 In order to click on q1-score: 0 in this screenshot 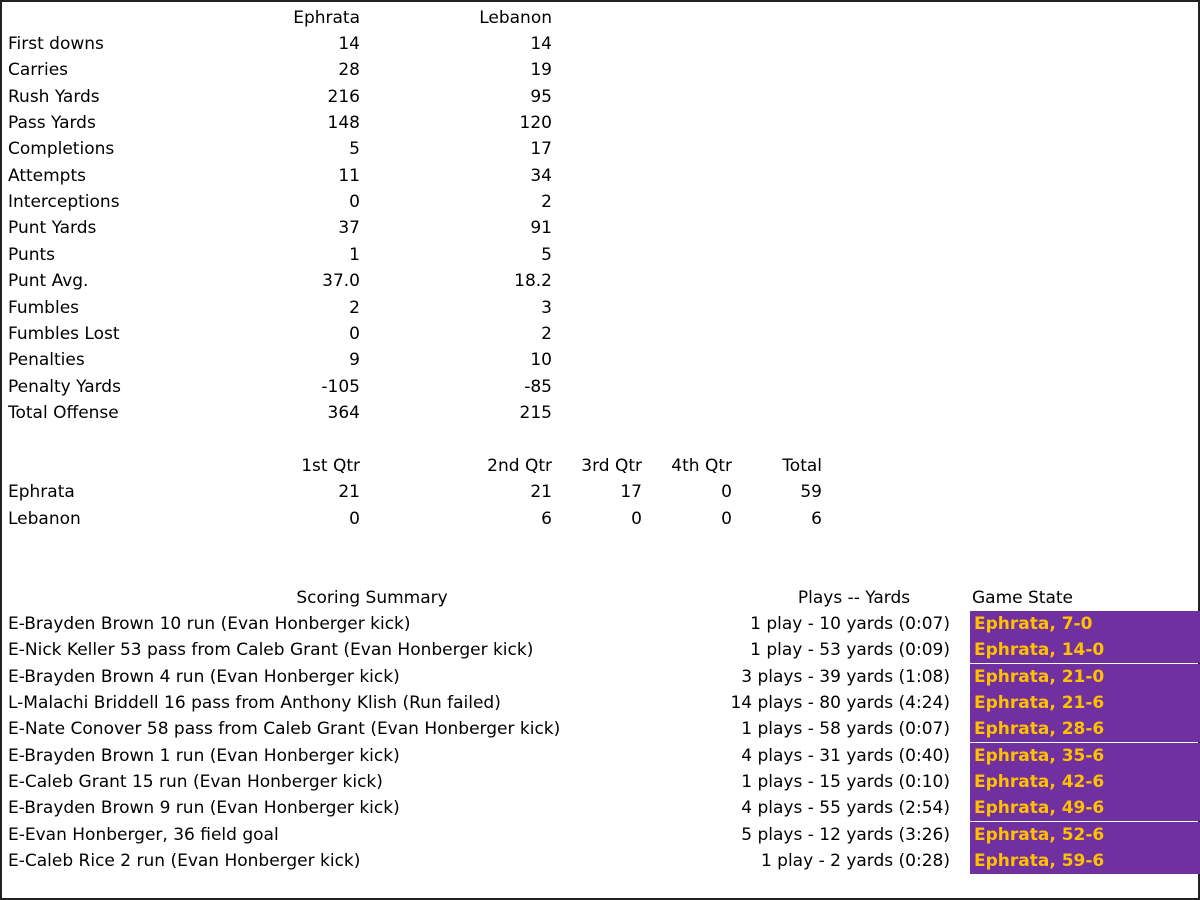, I will do `click(354, 519)`.